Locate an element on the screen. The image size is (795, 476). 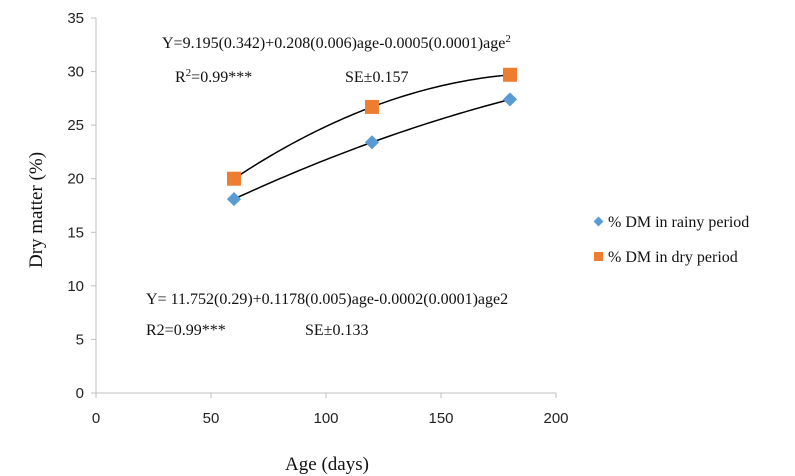
dry-r2: R2=0.99*** is located at coordinates (213, 76).